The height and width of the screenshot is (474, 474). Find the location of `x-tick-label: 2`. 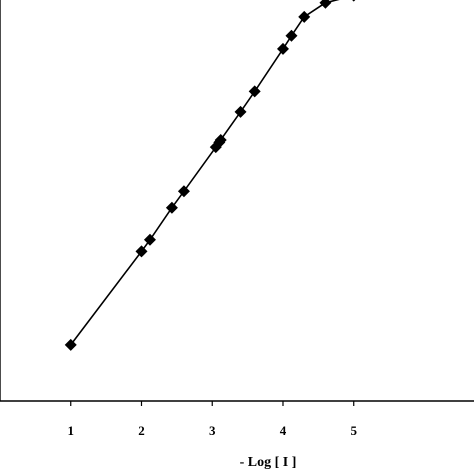

x-tick-label: 2 is located at coordinates (141, 430).